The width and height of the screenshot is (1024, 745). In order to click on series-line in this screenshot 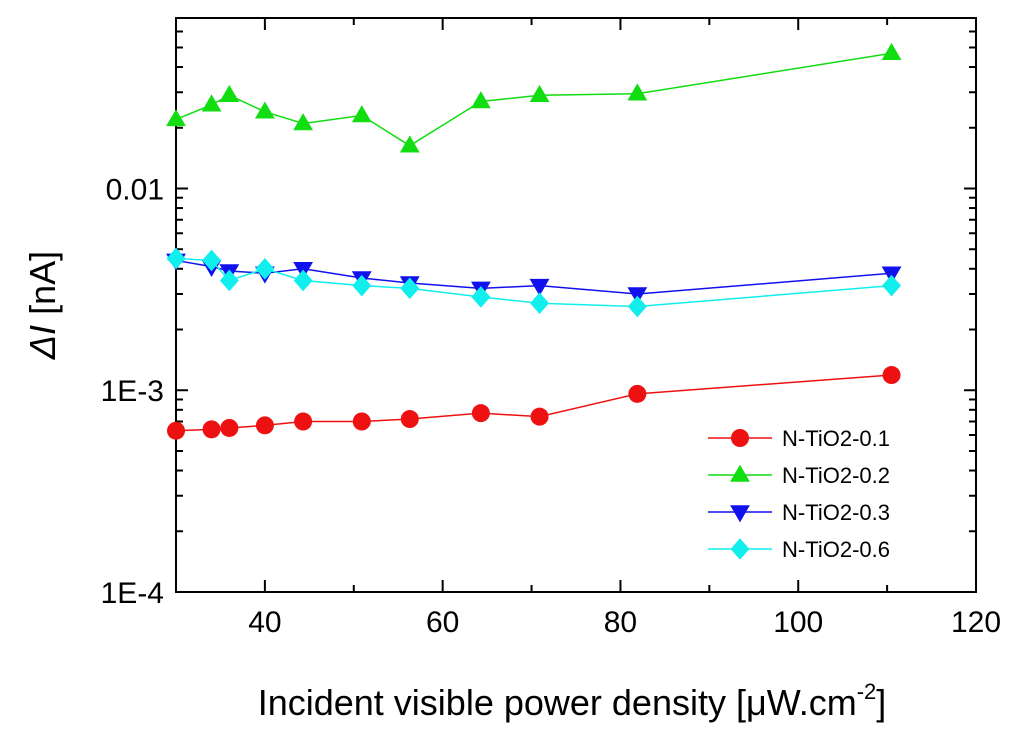, I will do `click(533, 277)`.